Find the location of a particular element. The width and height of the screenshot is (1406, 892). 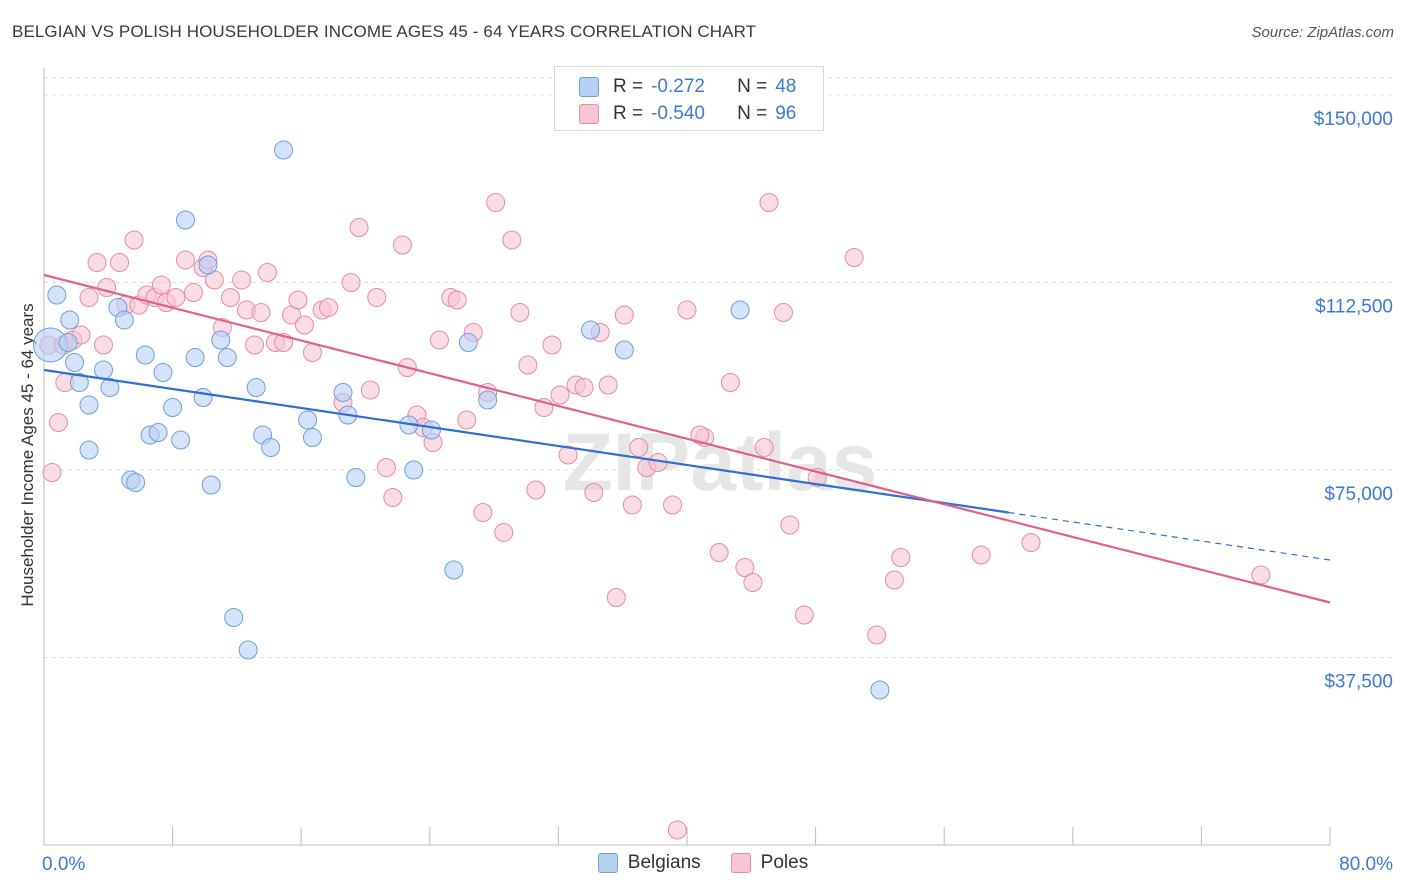

n-value: 96 is located at coordinates (786, 113).